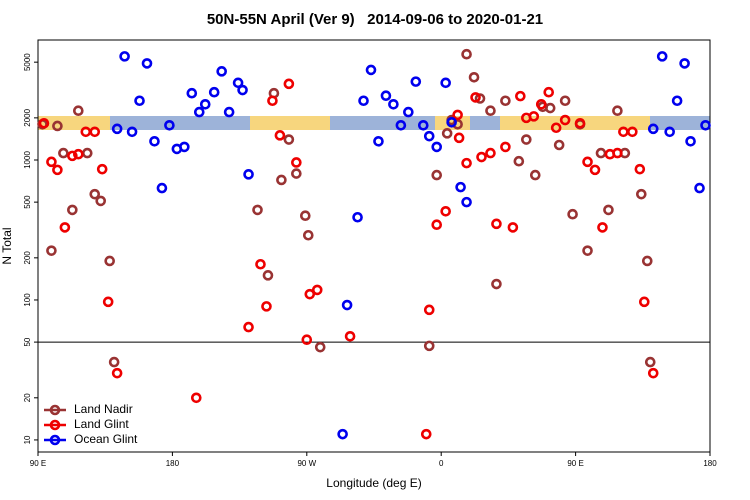 Image resolution: width=750 pixels, height=500 pixels. I want to click on legend-marker, so click(55, 410).